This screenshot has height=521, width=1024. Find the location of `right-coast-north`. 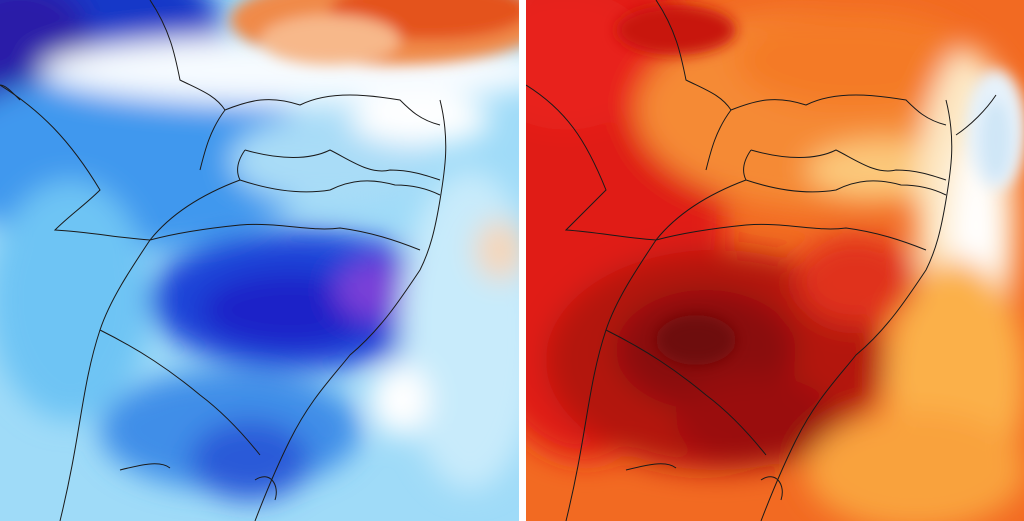

right-coast-north is located at coordinates (976, 115).